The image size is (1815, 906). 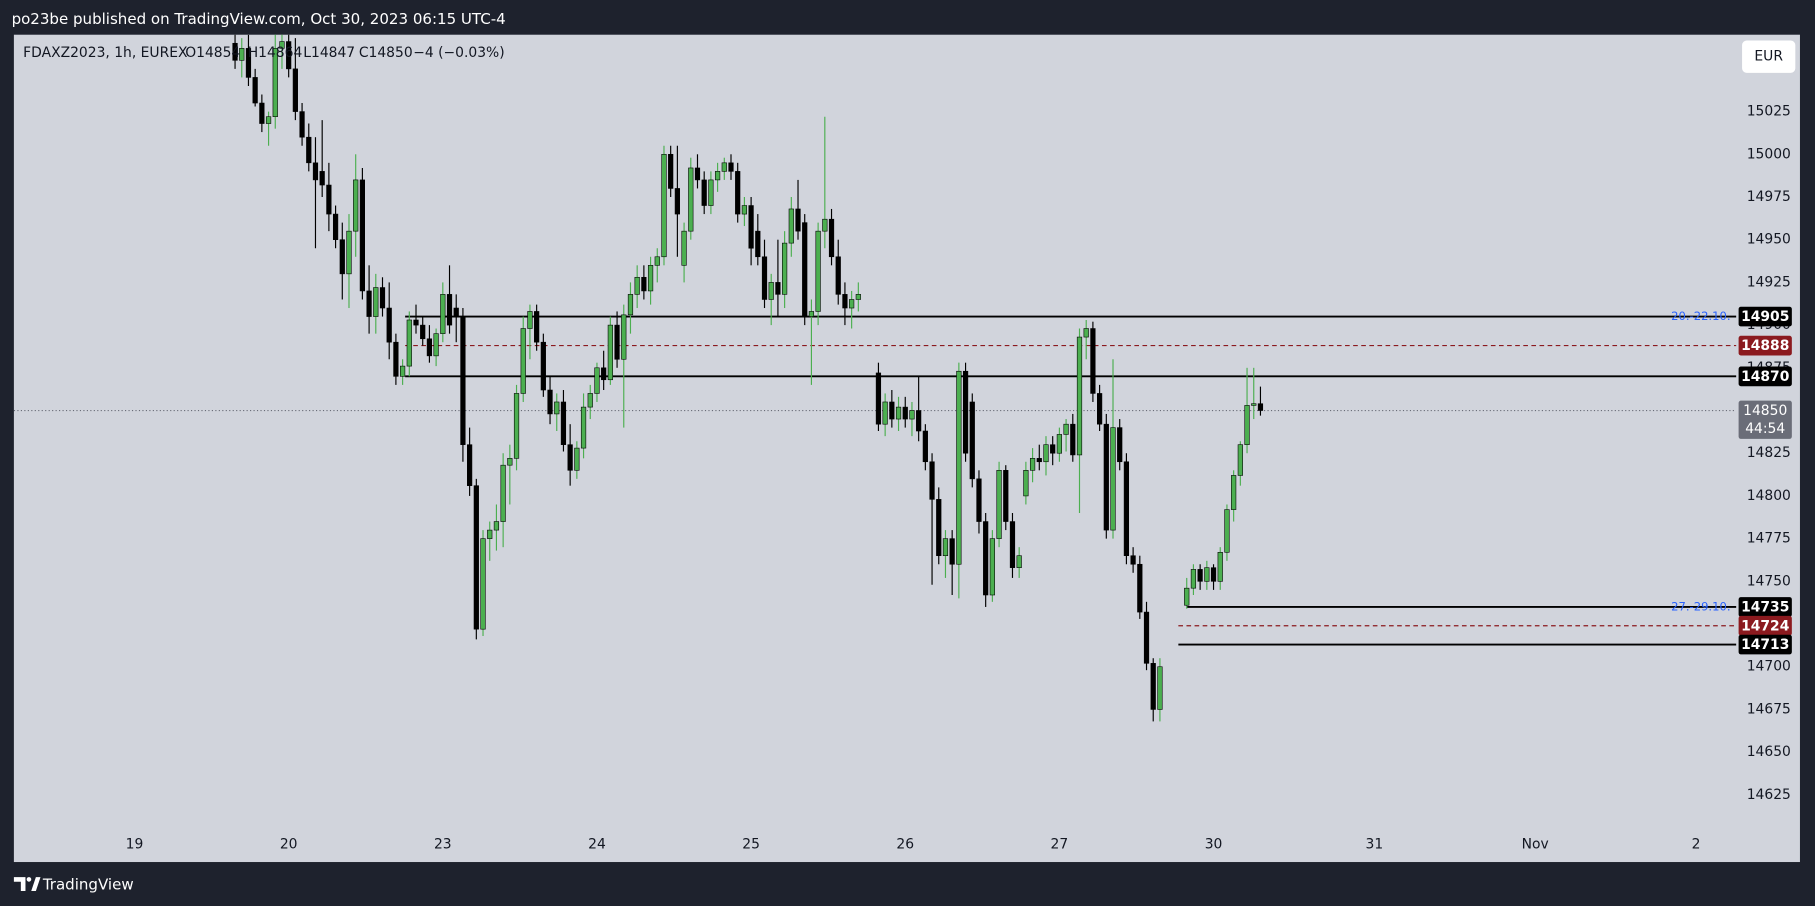 What do you see at coordinates (1765, 429) in the screenshot?
I see `countdown-text: 44:54` at bounding box center [1765, 429].